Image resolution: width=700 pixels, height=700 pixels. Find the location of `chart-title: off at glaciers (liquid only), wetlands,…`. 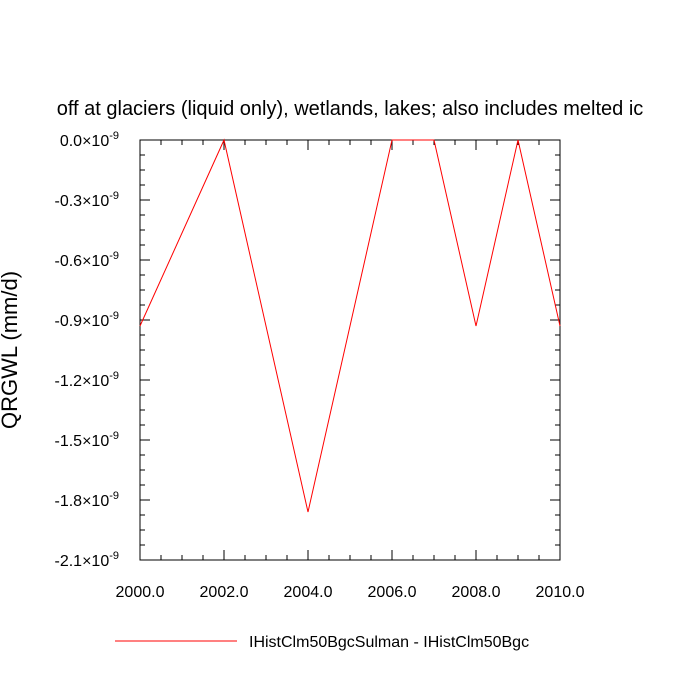

chart-title: off at glaciers (liquid only), wetlands,… is located at coordinates (350, 109).